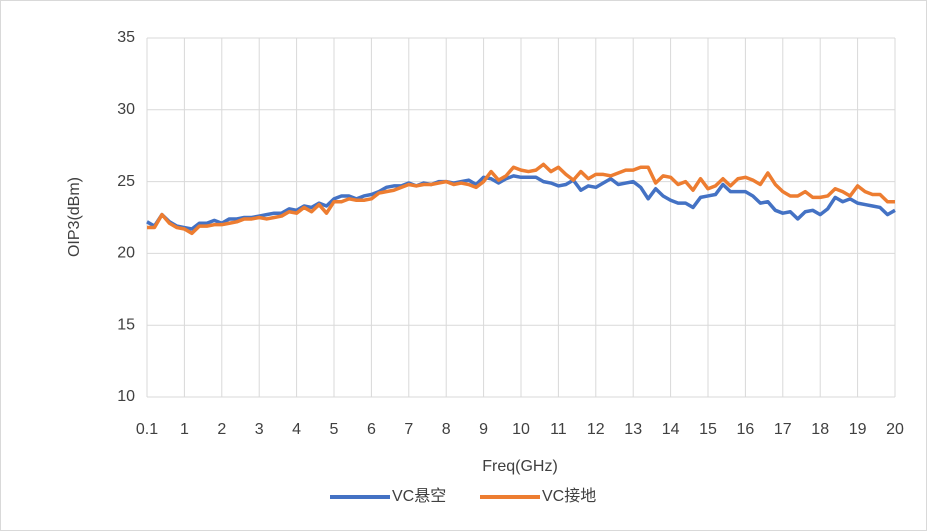  Describe the element at coordinates (259, 429) in the screenshot. I see `x-tick-label: 3` at that location.